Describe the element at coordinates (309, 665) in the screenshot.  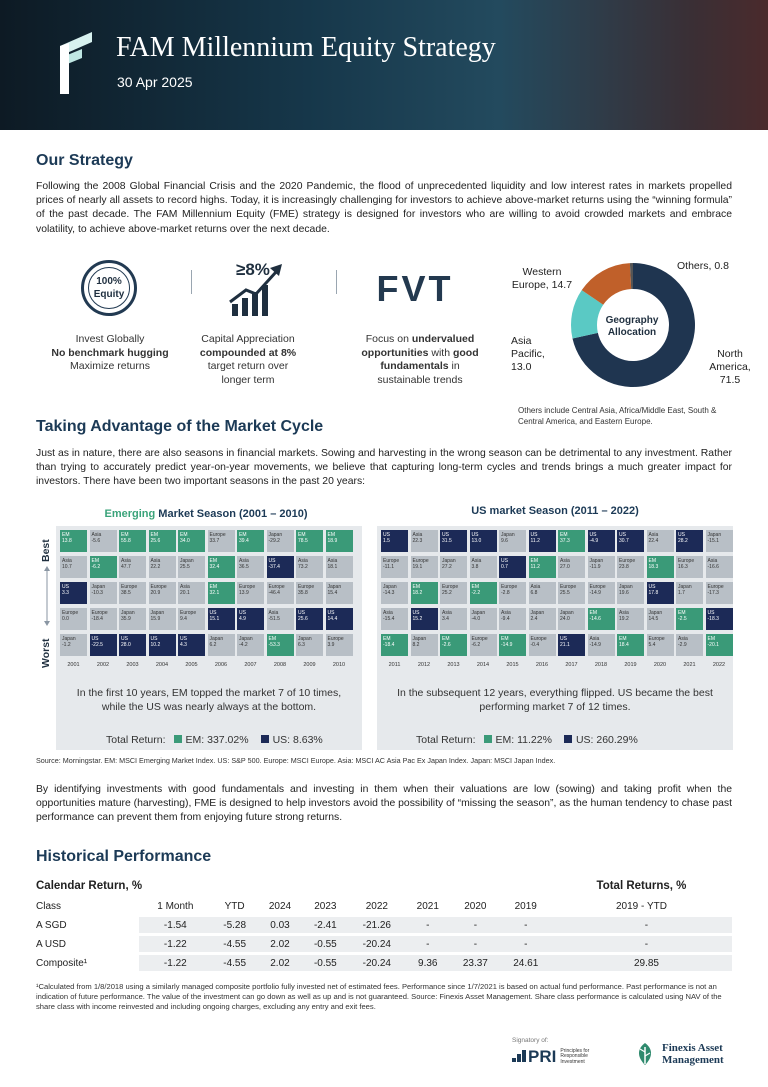
I see `grid-year-label: 2009` at that location.